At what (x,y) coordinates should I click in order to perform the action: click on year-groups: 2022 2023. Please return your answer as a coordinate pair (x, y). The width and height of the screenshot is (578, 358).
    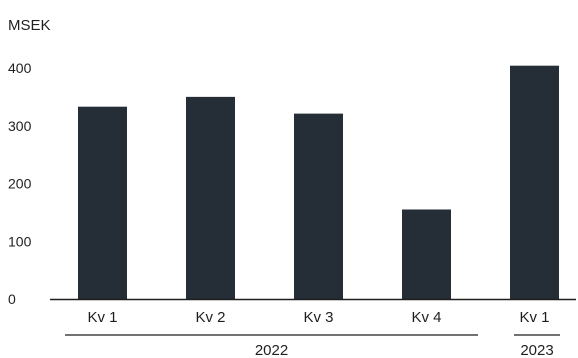
    Looking at the image, I should click on (312, 346).